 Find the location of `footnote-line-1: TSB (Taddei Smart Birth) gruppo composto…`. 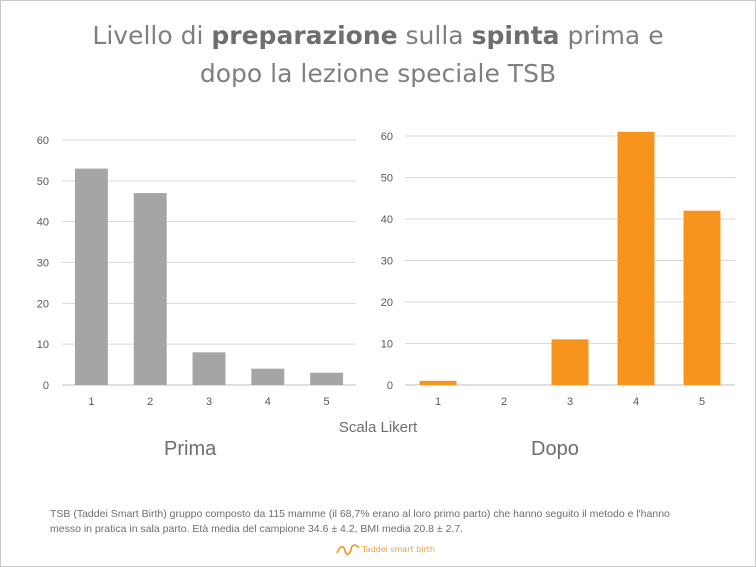

footnote-line-1: TSB (Taddei Smart Birth) gruppo composto… is located at coordinates (360, 514).